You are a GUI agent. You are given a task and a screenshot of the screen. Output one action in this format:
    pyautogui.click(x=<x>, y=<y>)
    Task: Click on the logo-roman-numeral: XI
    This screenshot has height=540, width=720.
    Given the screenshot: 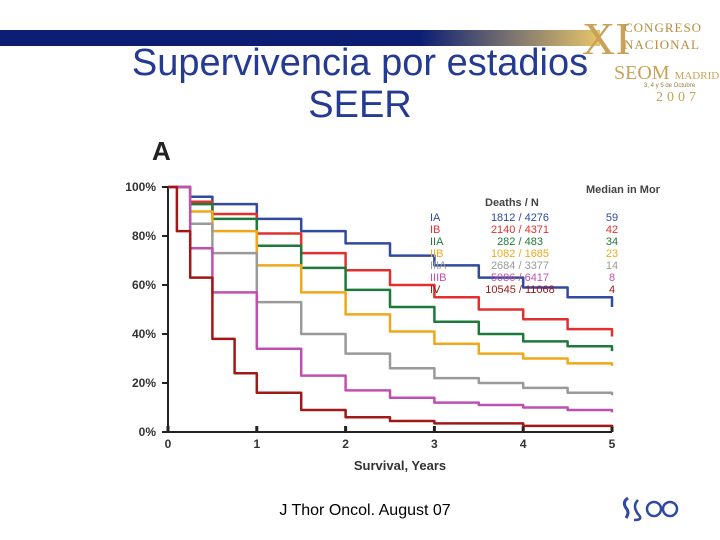 What is the action you would take?
    pyautogui.click(x=606, y=38)
    